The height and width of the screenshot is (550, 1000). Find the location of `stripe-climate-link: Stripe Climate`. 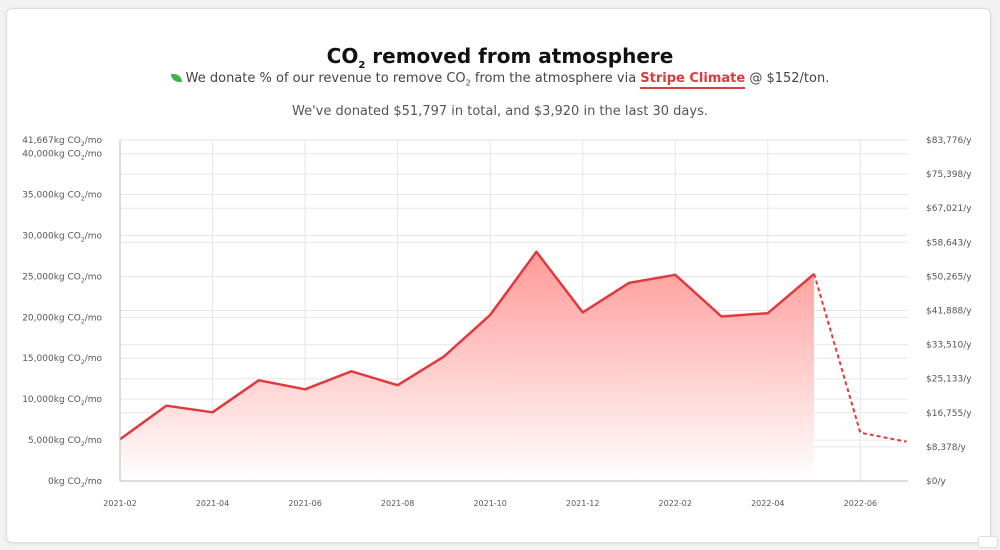

stripe-climate-link: Stripe Climate is located at coordinates (693, 80).